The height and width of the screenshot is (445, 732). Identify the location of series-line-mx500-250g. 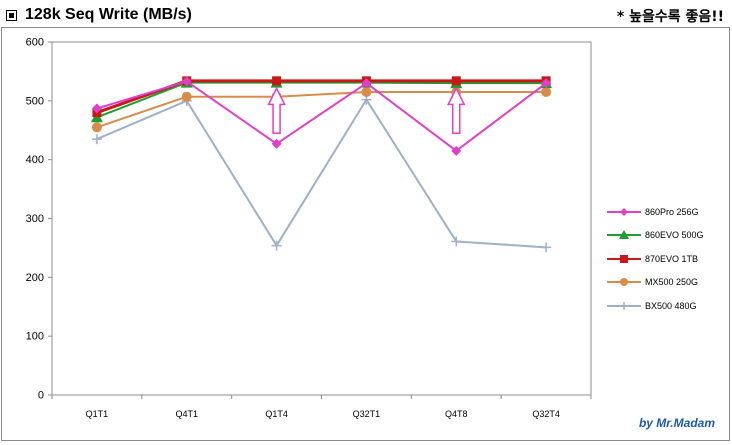
(321, 110).